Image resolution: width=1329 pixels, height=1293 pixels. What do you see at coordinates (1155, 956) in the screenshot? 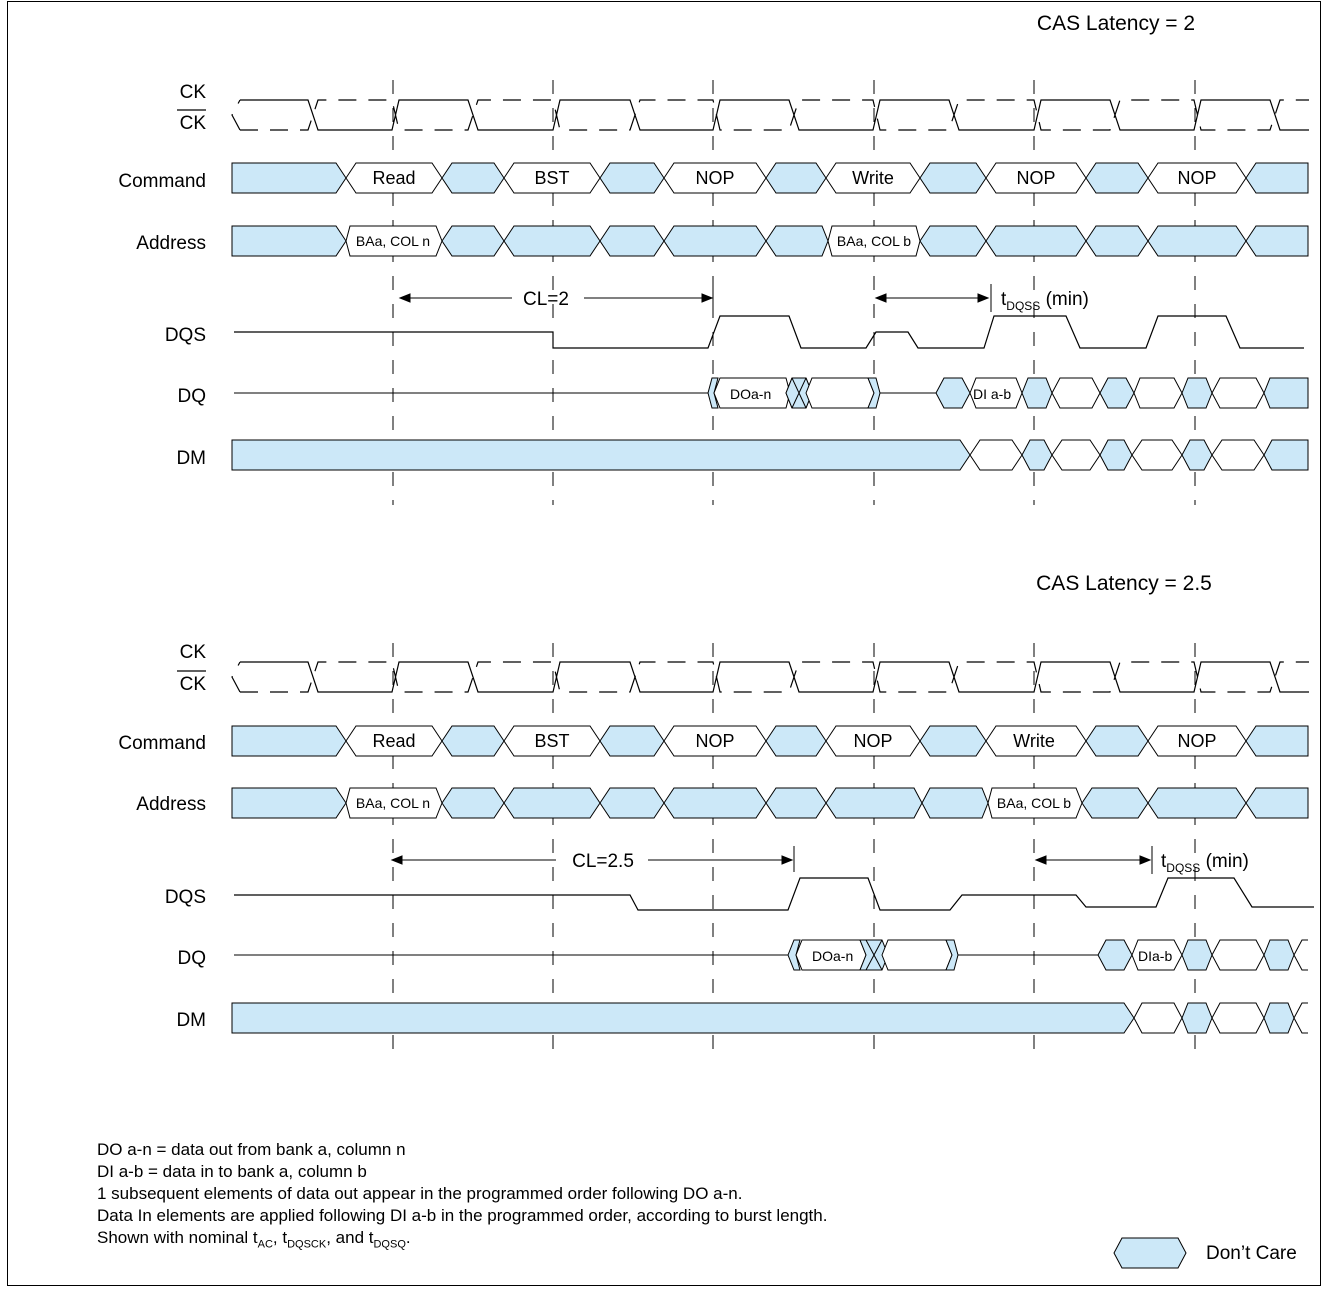
I see `dq-in-label: DIa-b` at bounding box center [1155, 956].